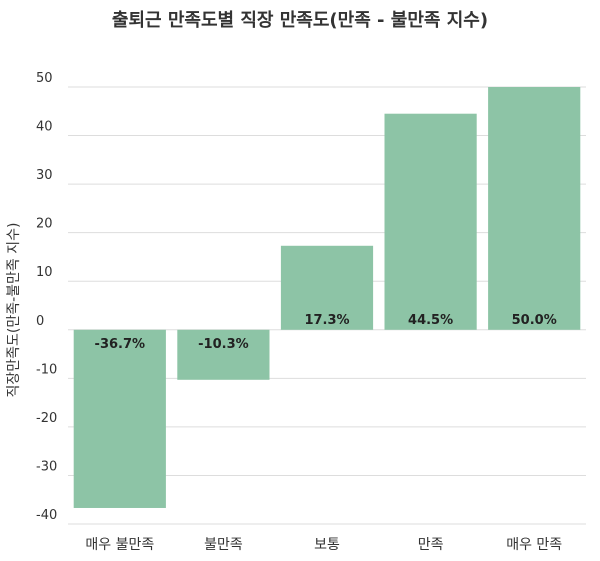  Describe the element at coordinates (44, 127) in the screenshot. I see `y-tick-label: 40` at that location.